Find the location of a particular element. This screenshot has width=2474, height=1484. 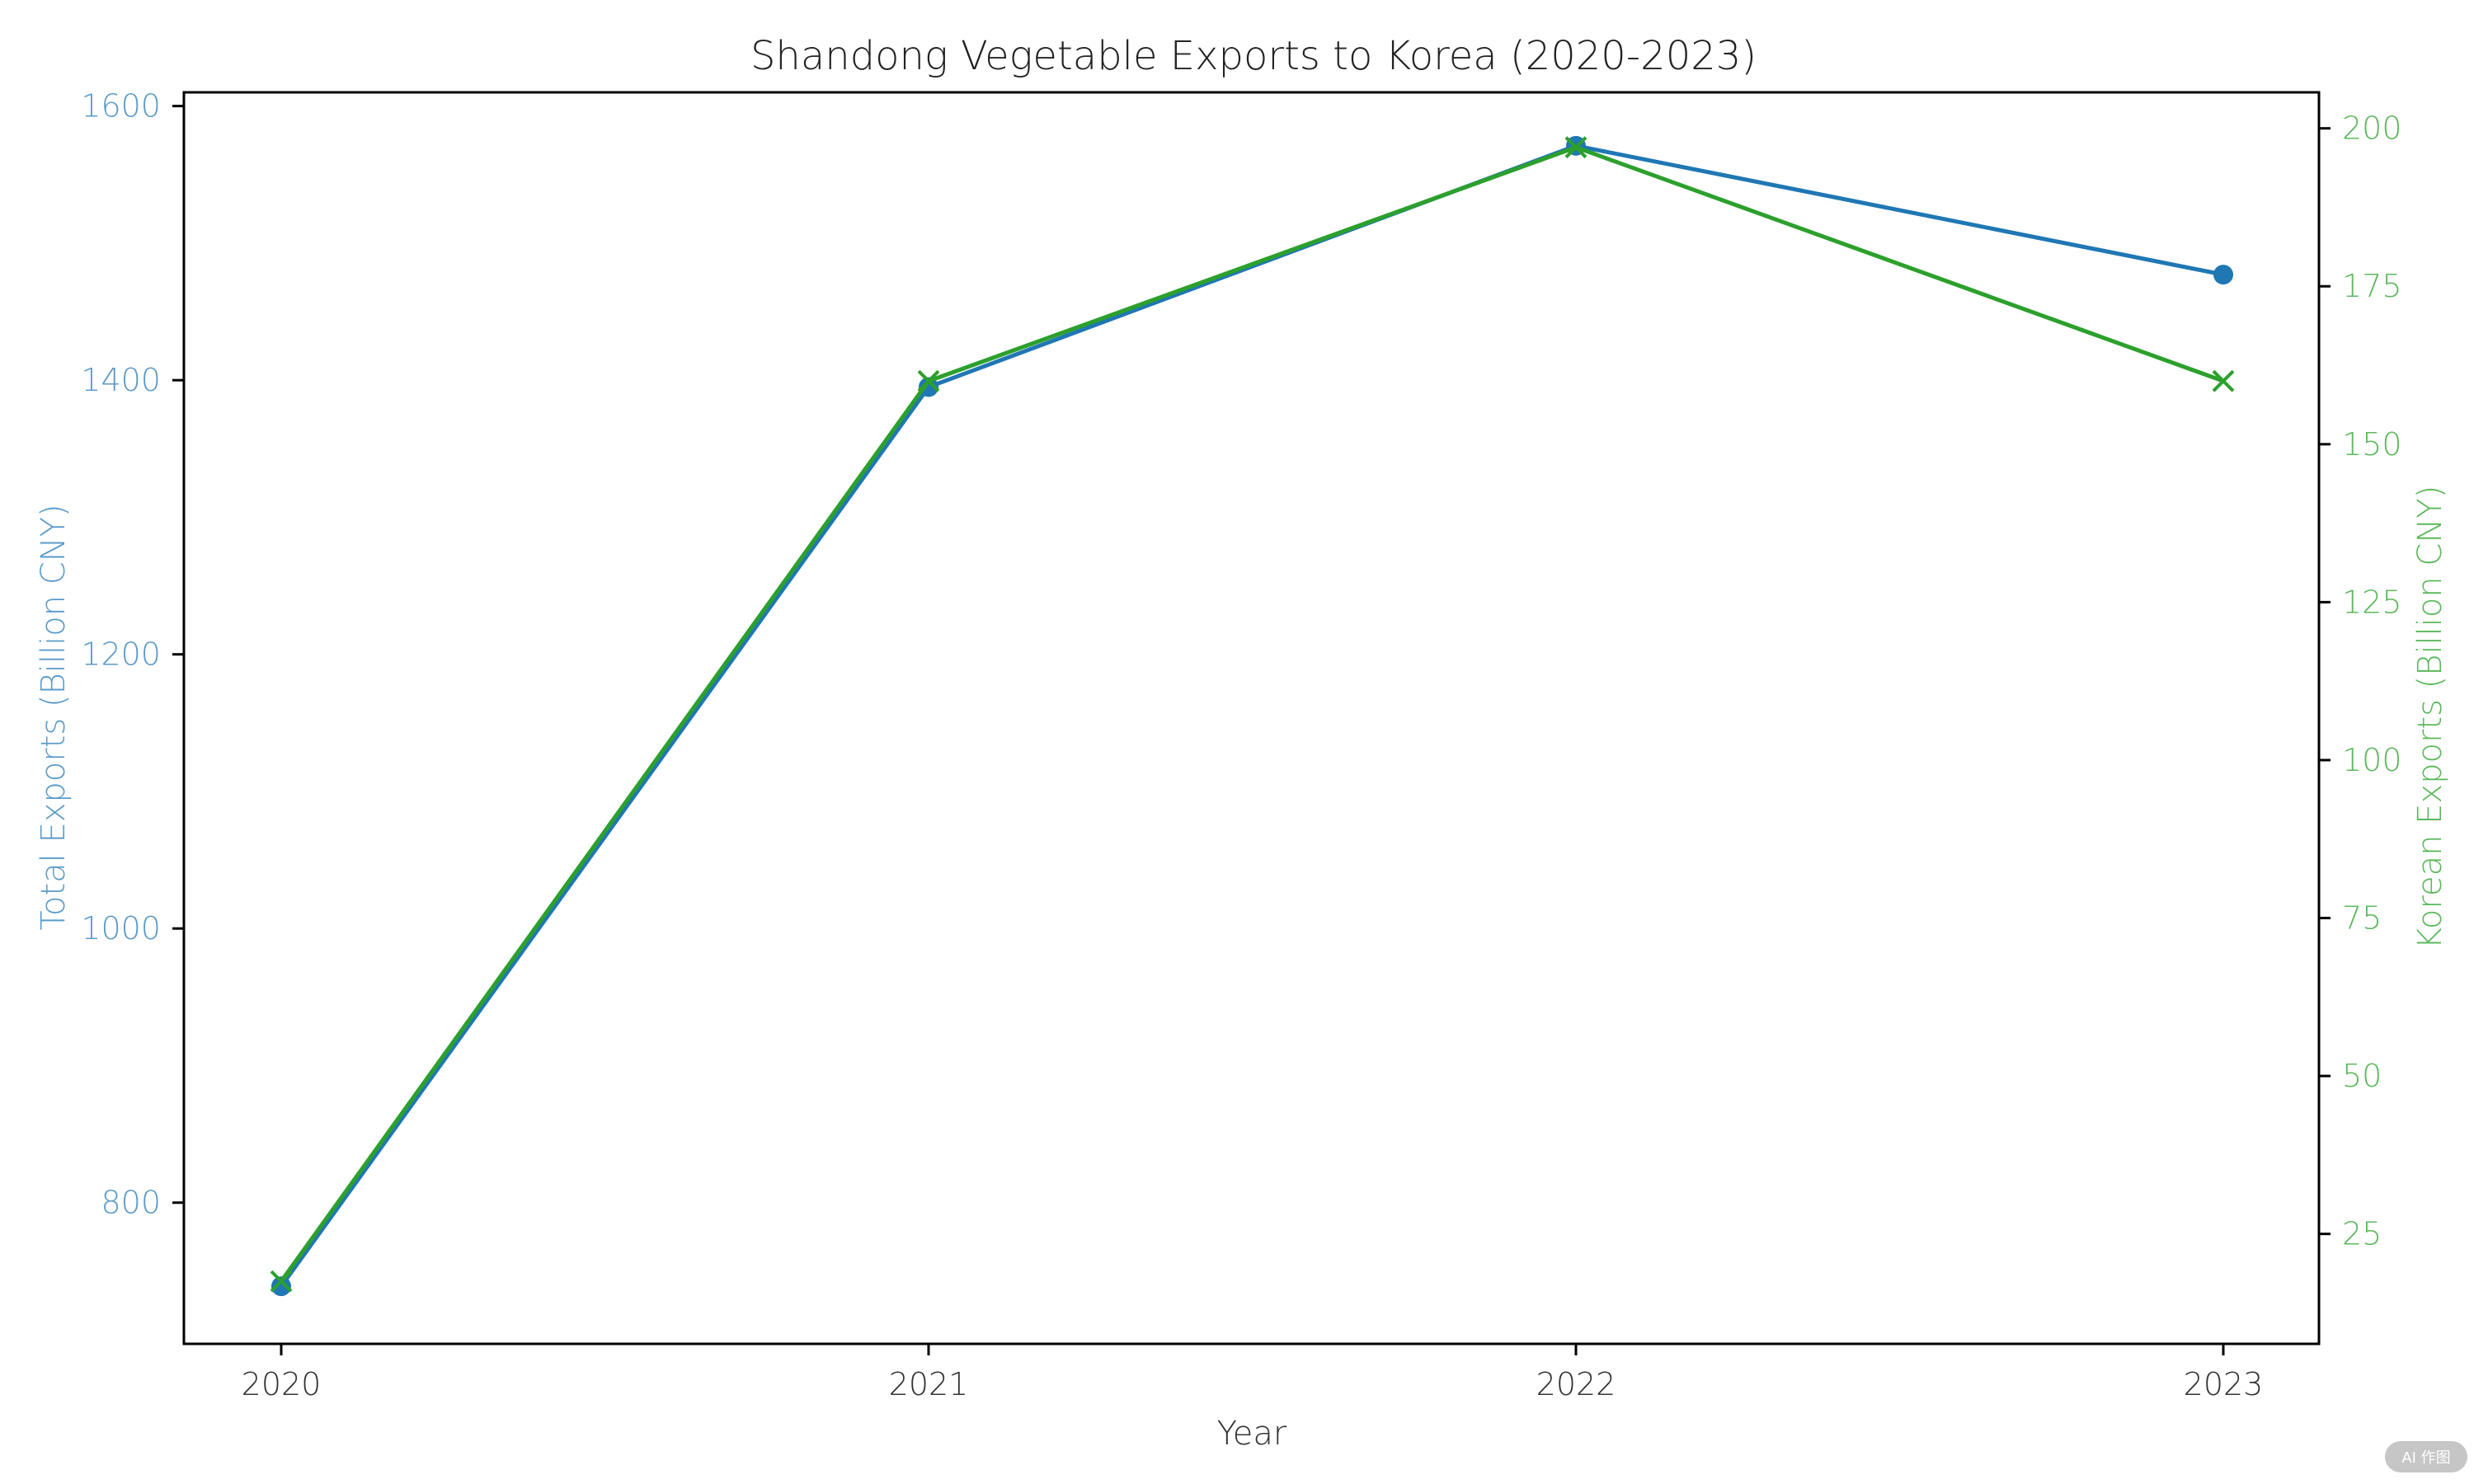

y-right-tick-label: 150 is located at coordinates (2372, 445).